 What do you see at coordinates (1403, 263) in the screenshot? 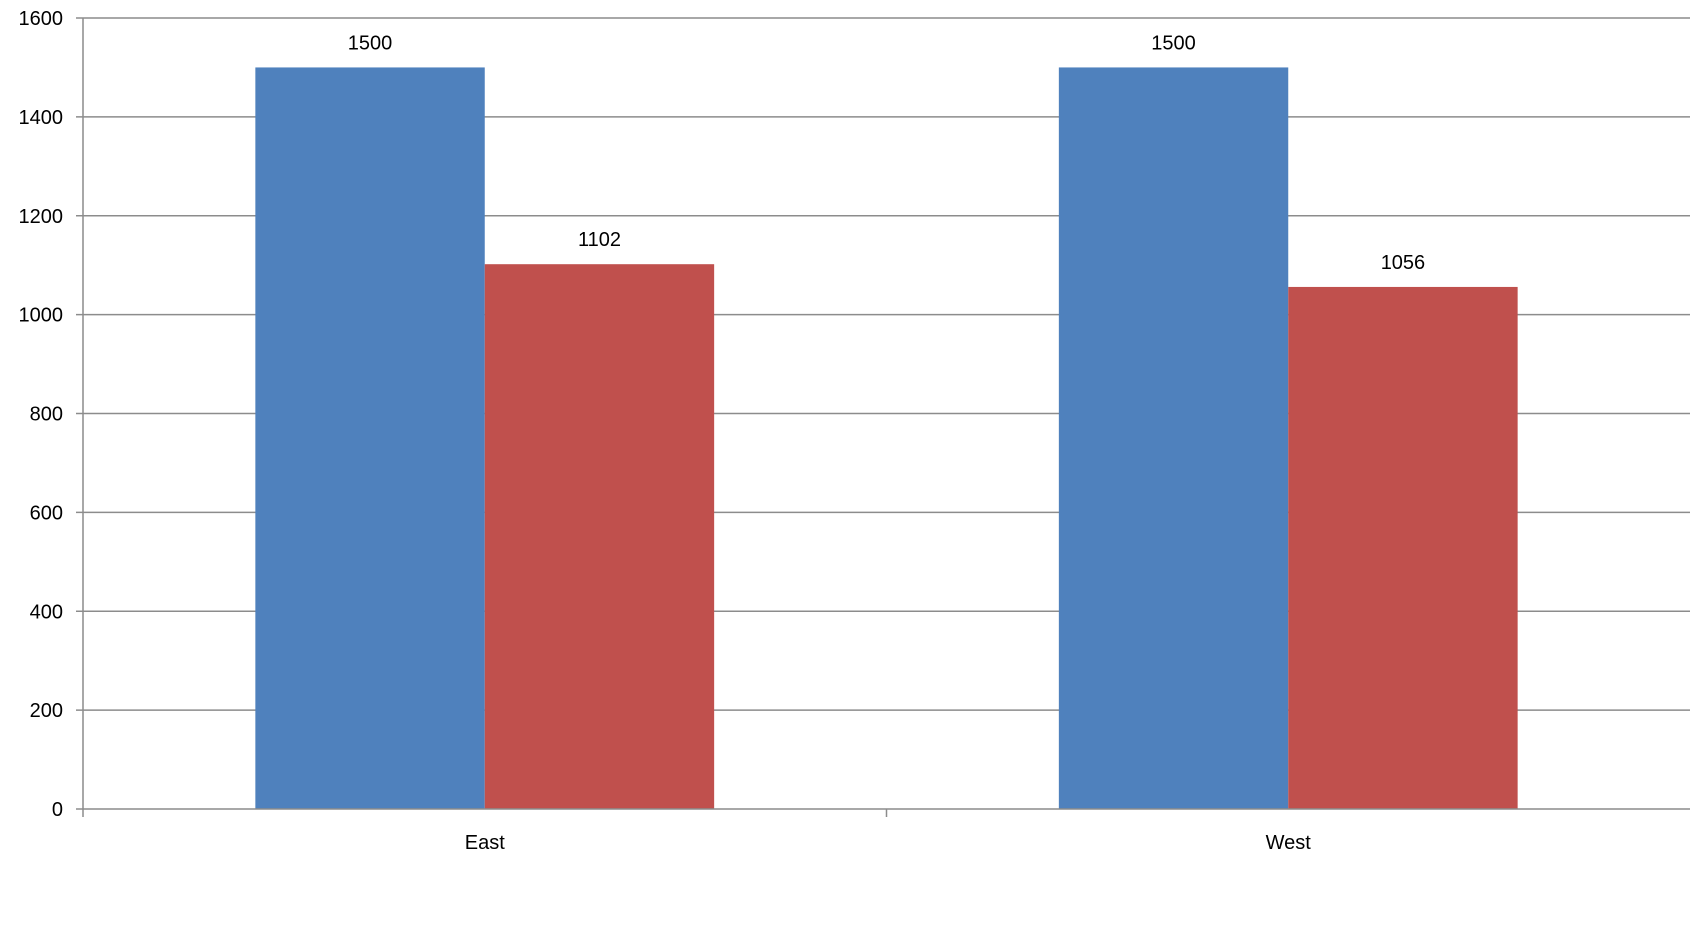
I see `data-label: 1056` at bounding box center [1403, 263].